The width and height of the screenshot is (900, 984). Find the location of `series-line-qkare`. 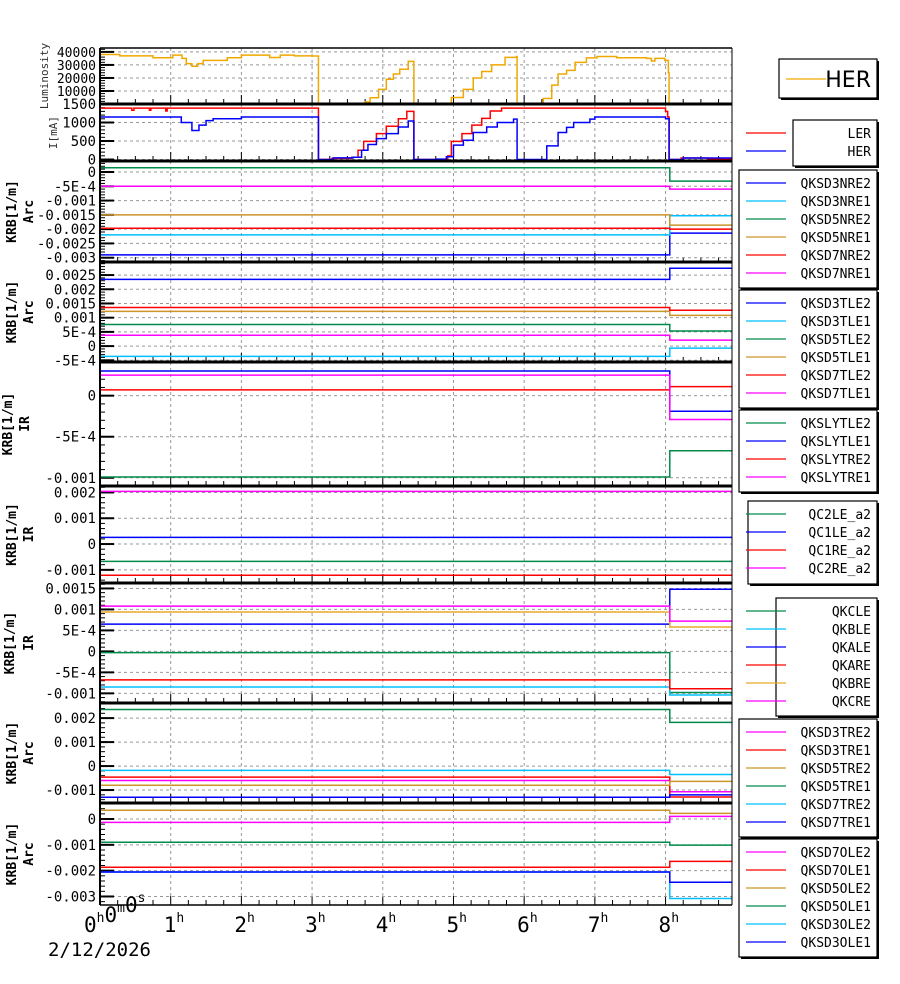

series-line-qkare is located at coordinates (416, 684).